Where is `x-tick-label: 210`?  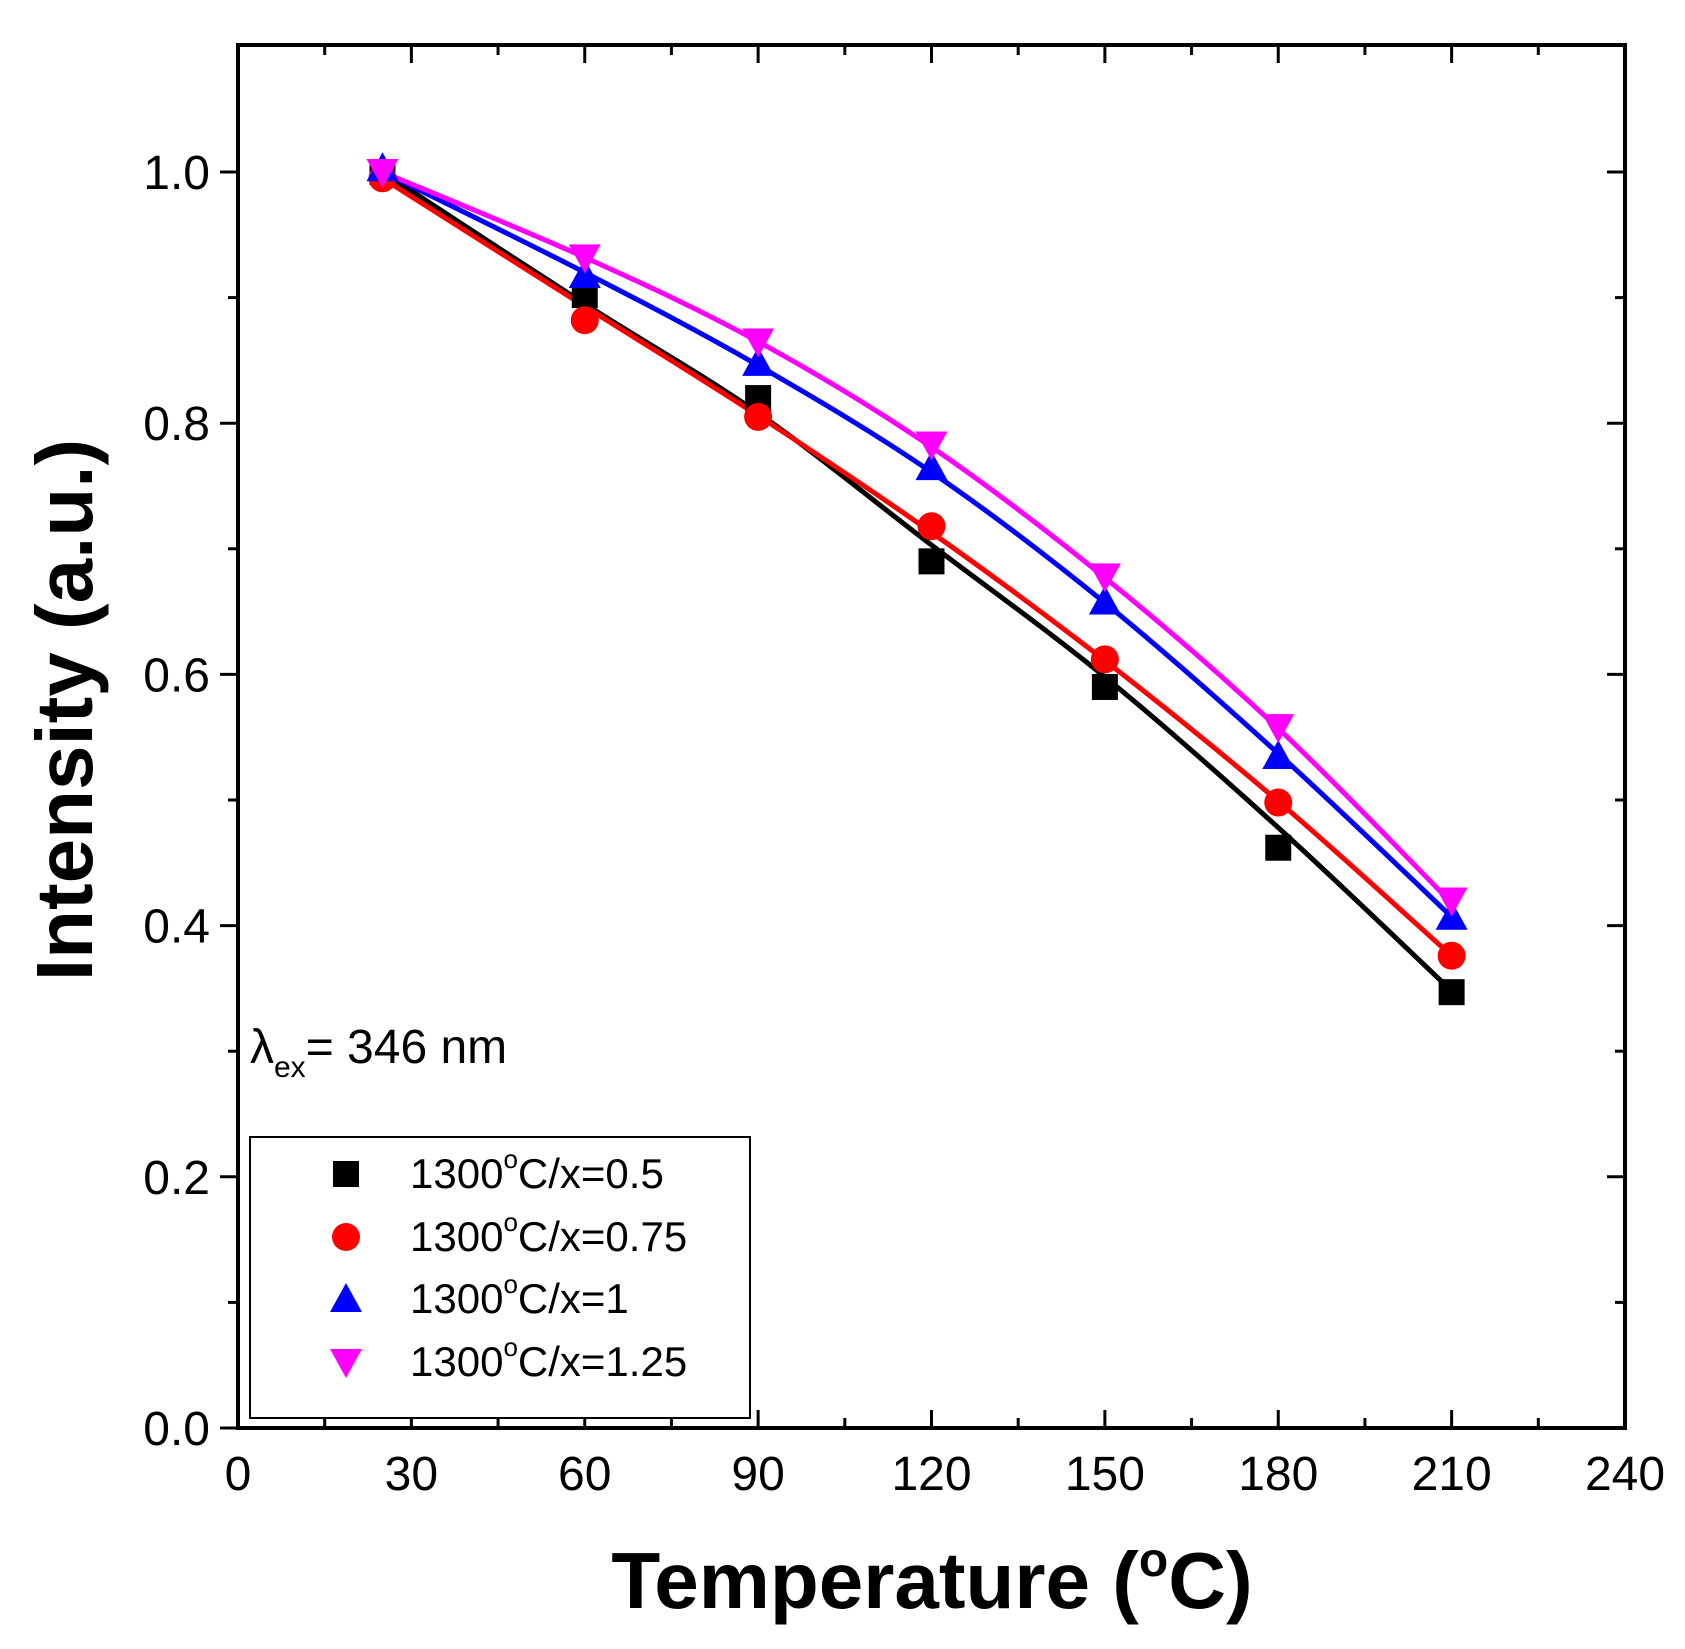 x-tick-label: 210 is located at coordinates (1452, 1474).